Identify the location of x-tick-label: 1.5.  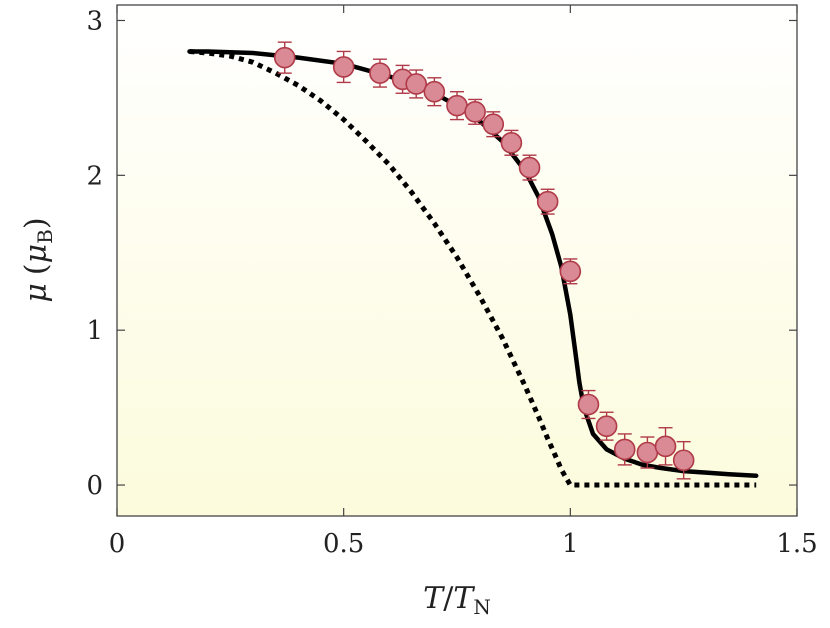
(796, 544).